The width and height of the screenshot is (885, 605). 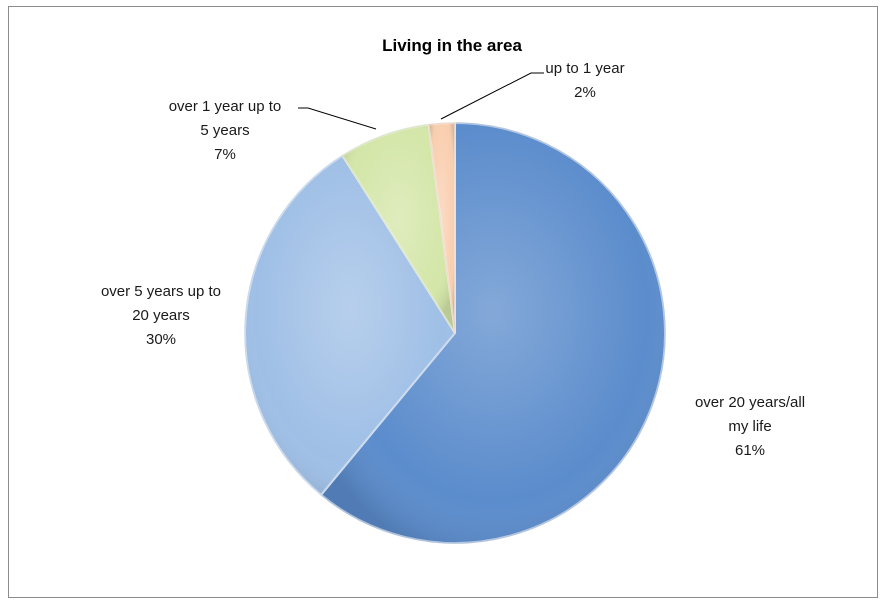 I want to click on slice-label-3: over 1 year up to 5 years 7%, so click(x=225, y=130).